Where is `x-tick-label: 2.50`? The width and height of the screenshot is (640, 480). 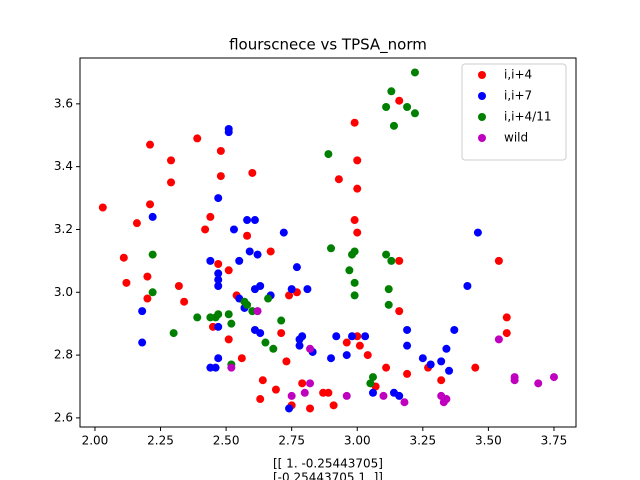 x-tick-label: 2.50 is located at coordinates (226, 441).